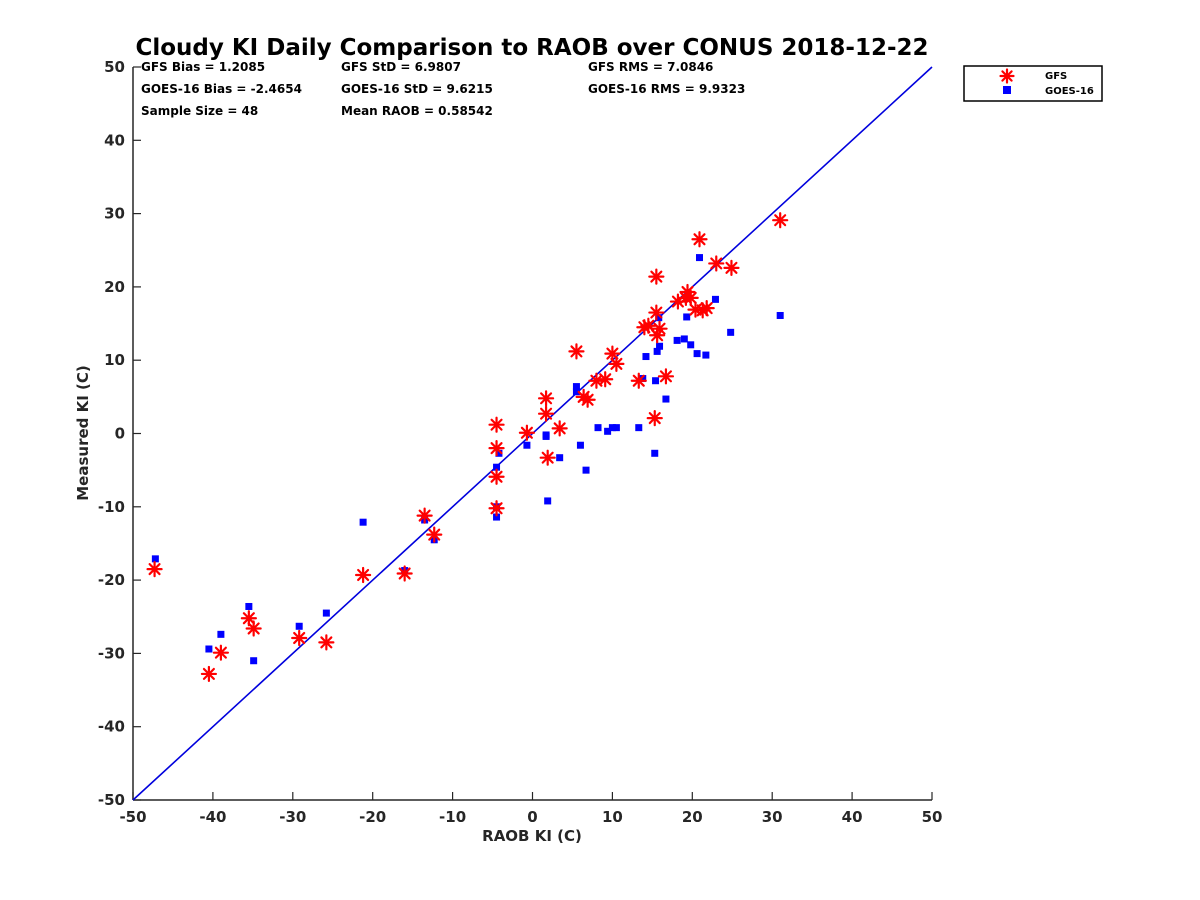  I want to click on x-axis-label: RAOB KI (C), so click(532, 836).